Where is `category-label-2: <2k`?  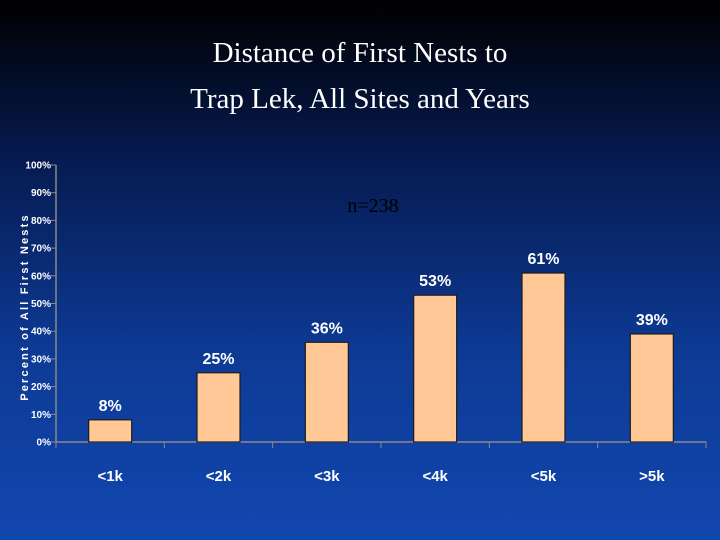 category-label-2: <2k is located at coordinates (219, 476).